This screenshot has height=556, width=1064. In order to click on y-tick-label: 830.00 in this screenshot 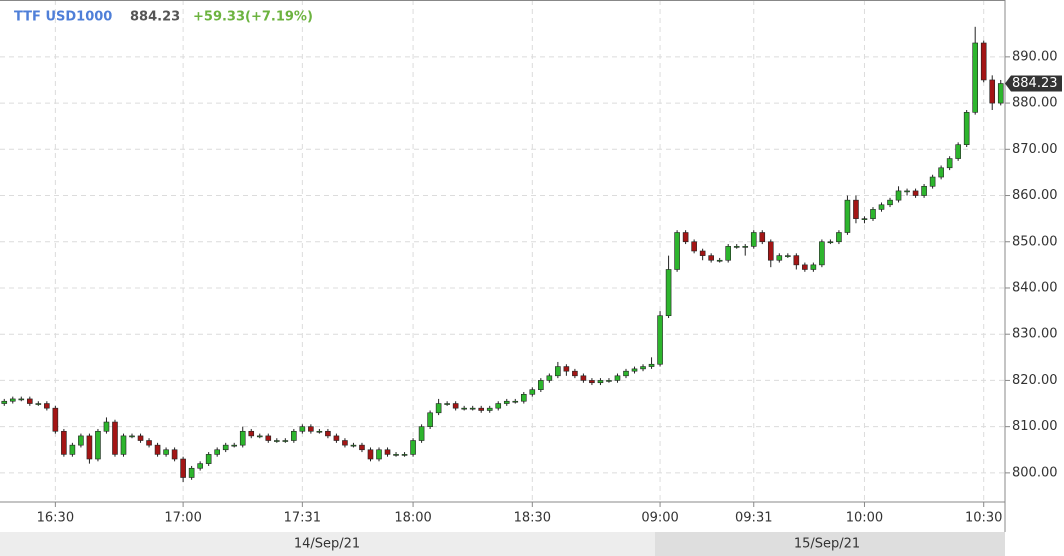, I will do `click(1035, 334)`.